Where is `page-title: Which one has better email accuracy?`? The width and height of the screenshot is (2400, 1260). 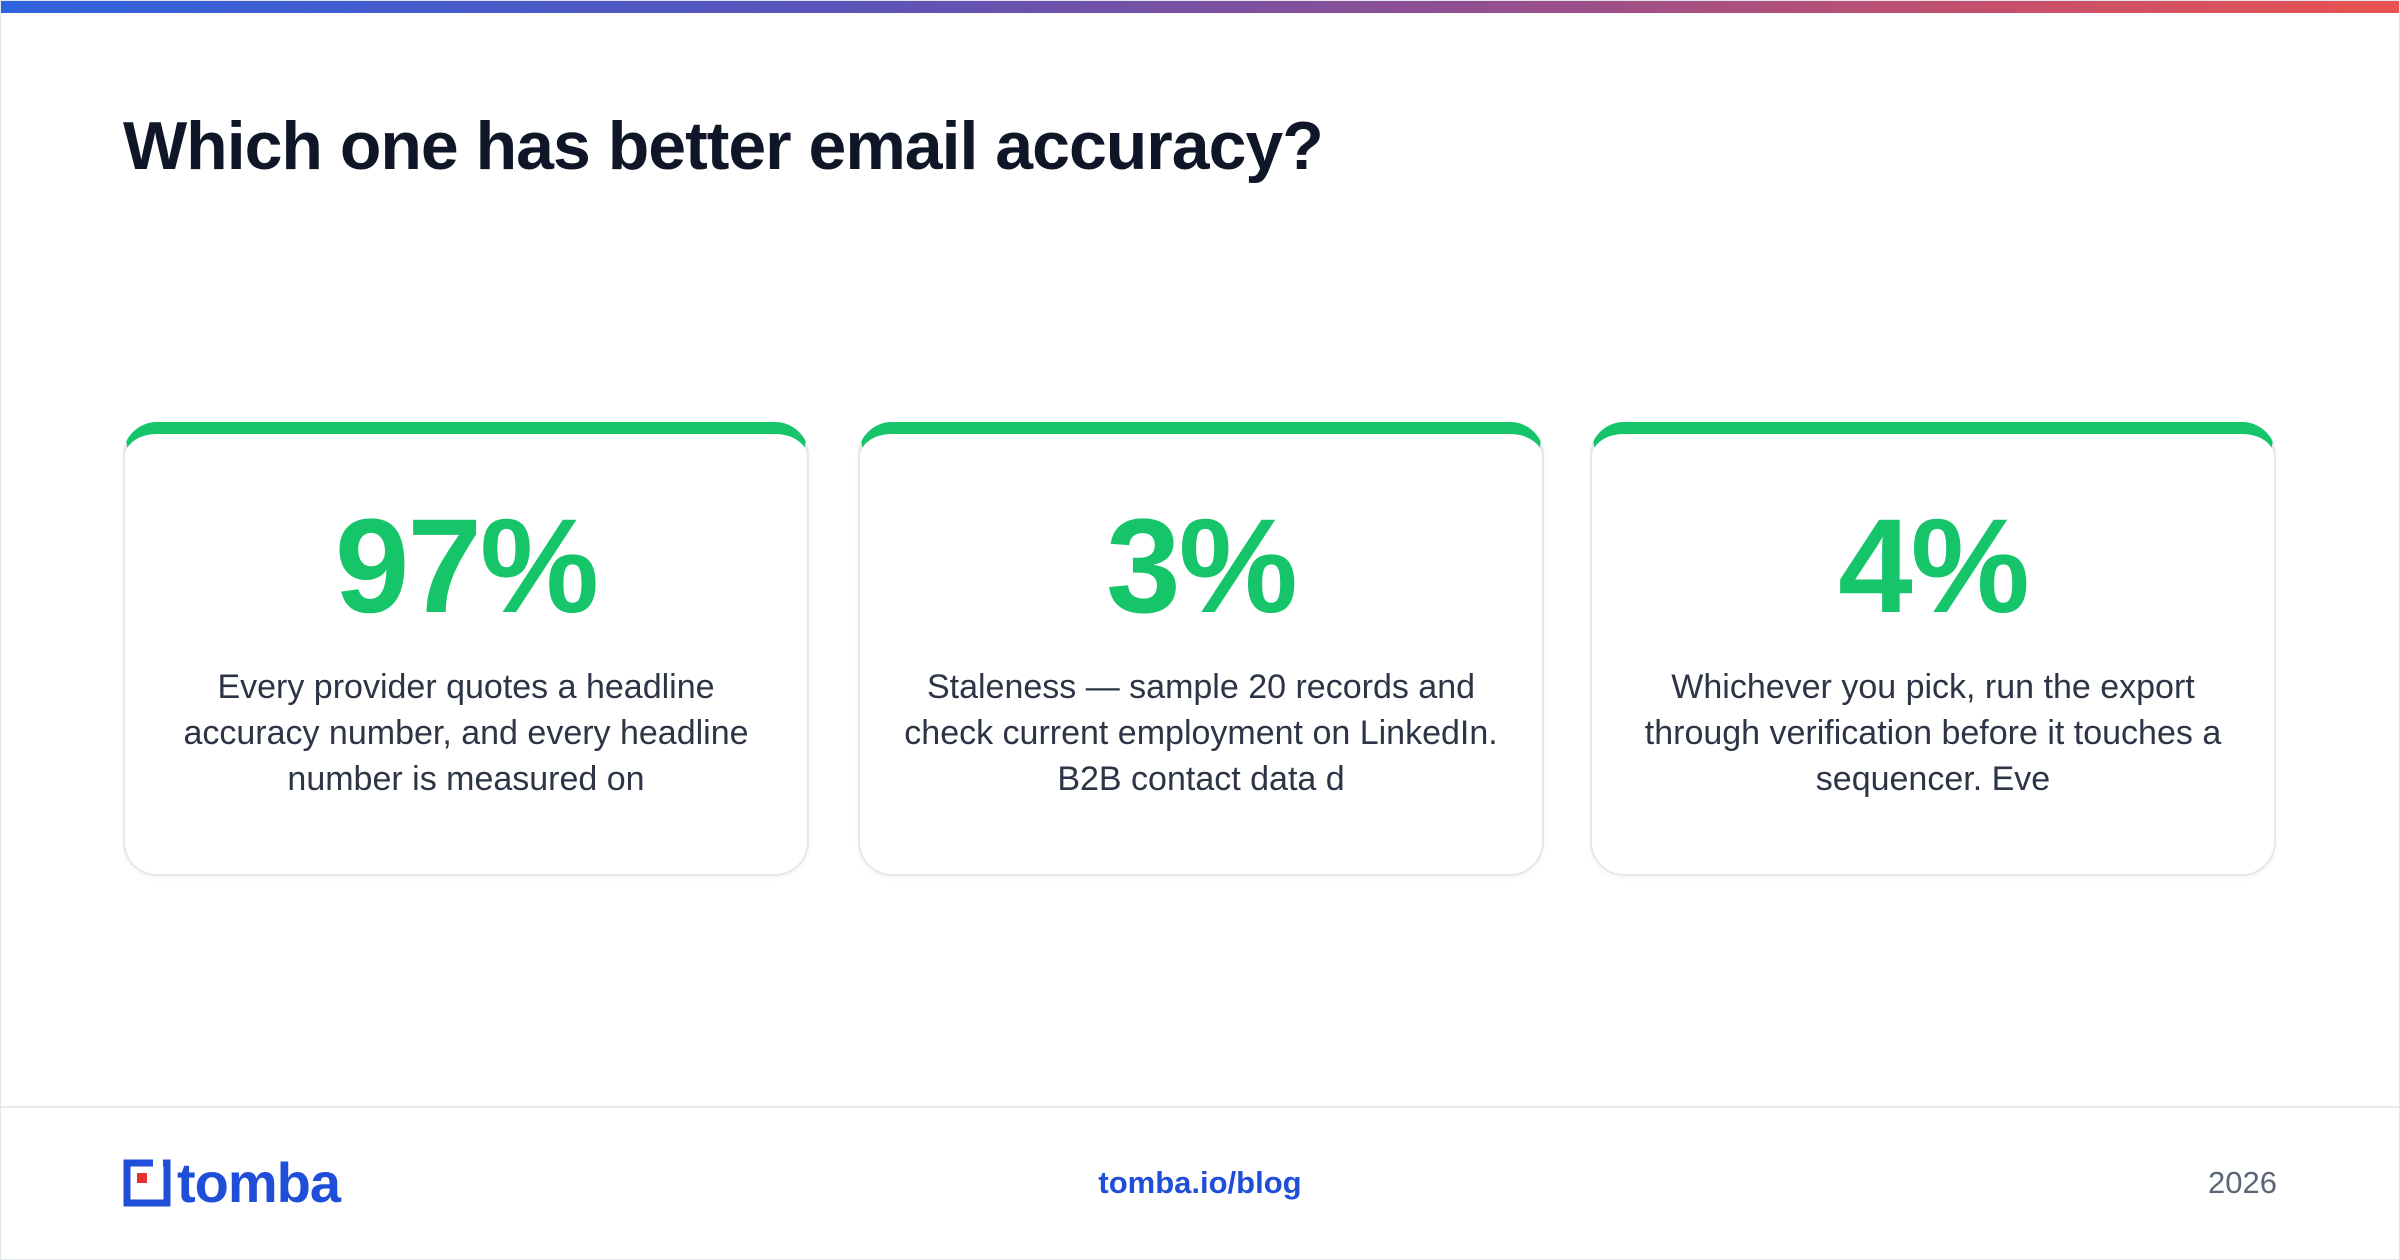
page-title: Which one has better email accuracy? is located at coordinates (723, 146).